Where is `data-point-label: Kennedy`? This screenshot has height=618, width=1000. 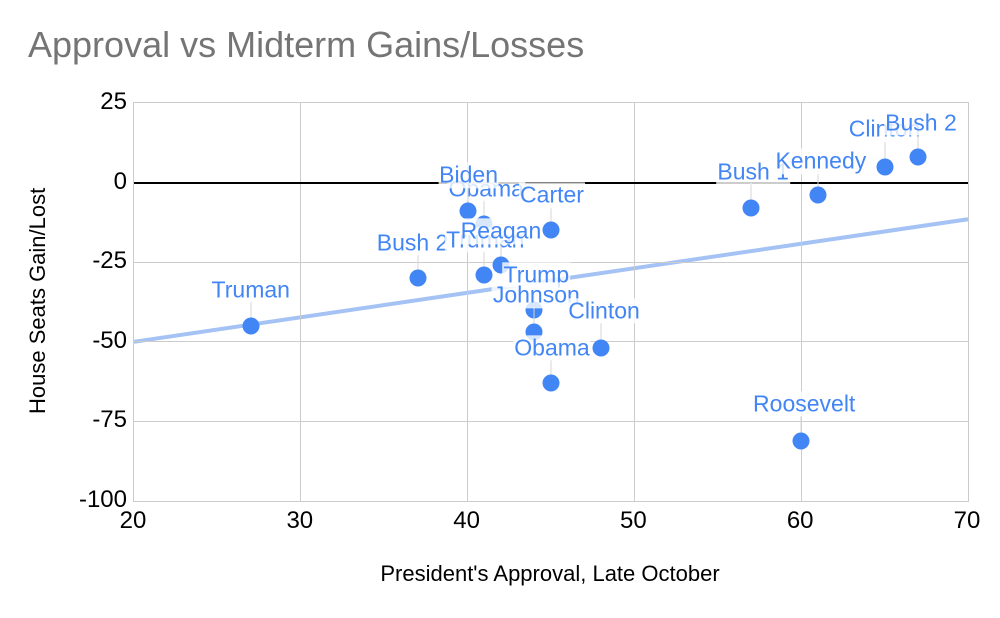
data-point-label: Kennedy is located at coordinates (821, 160).